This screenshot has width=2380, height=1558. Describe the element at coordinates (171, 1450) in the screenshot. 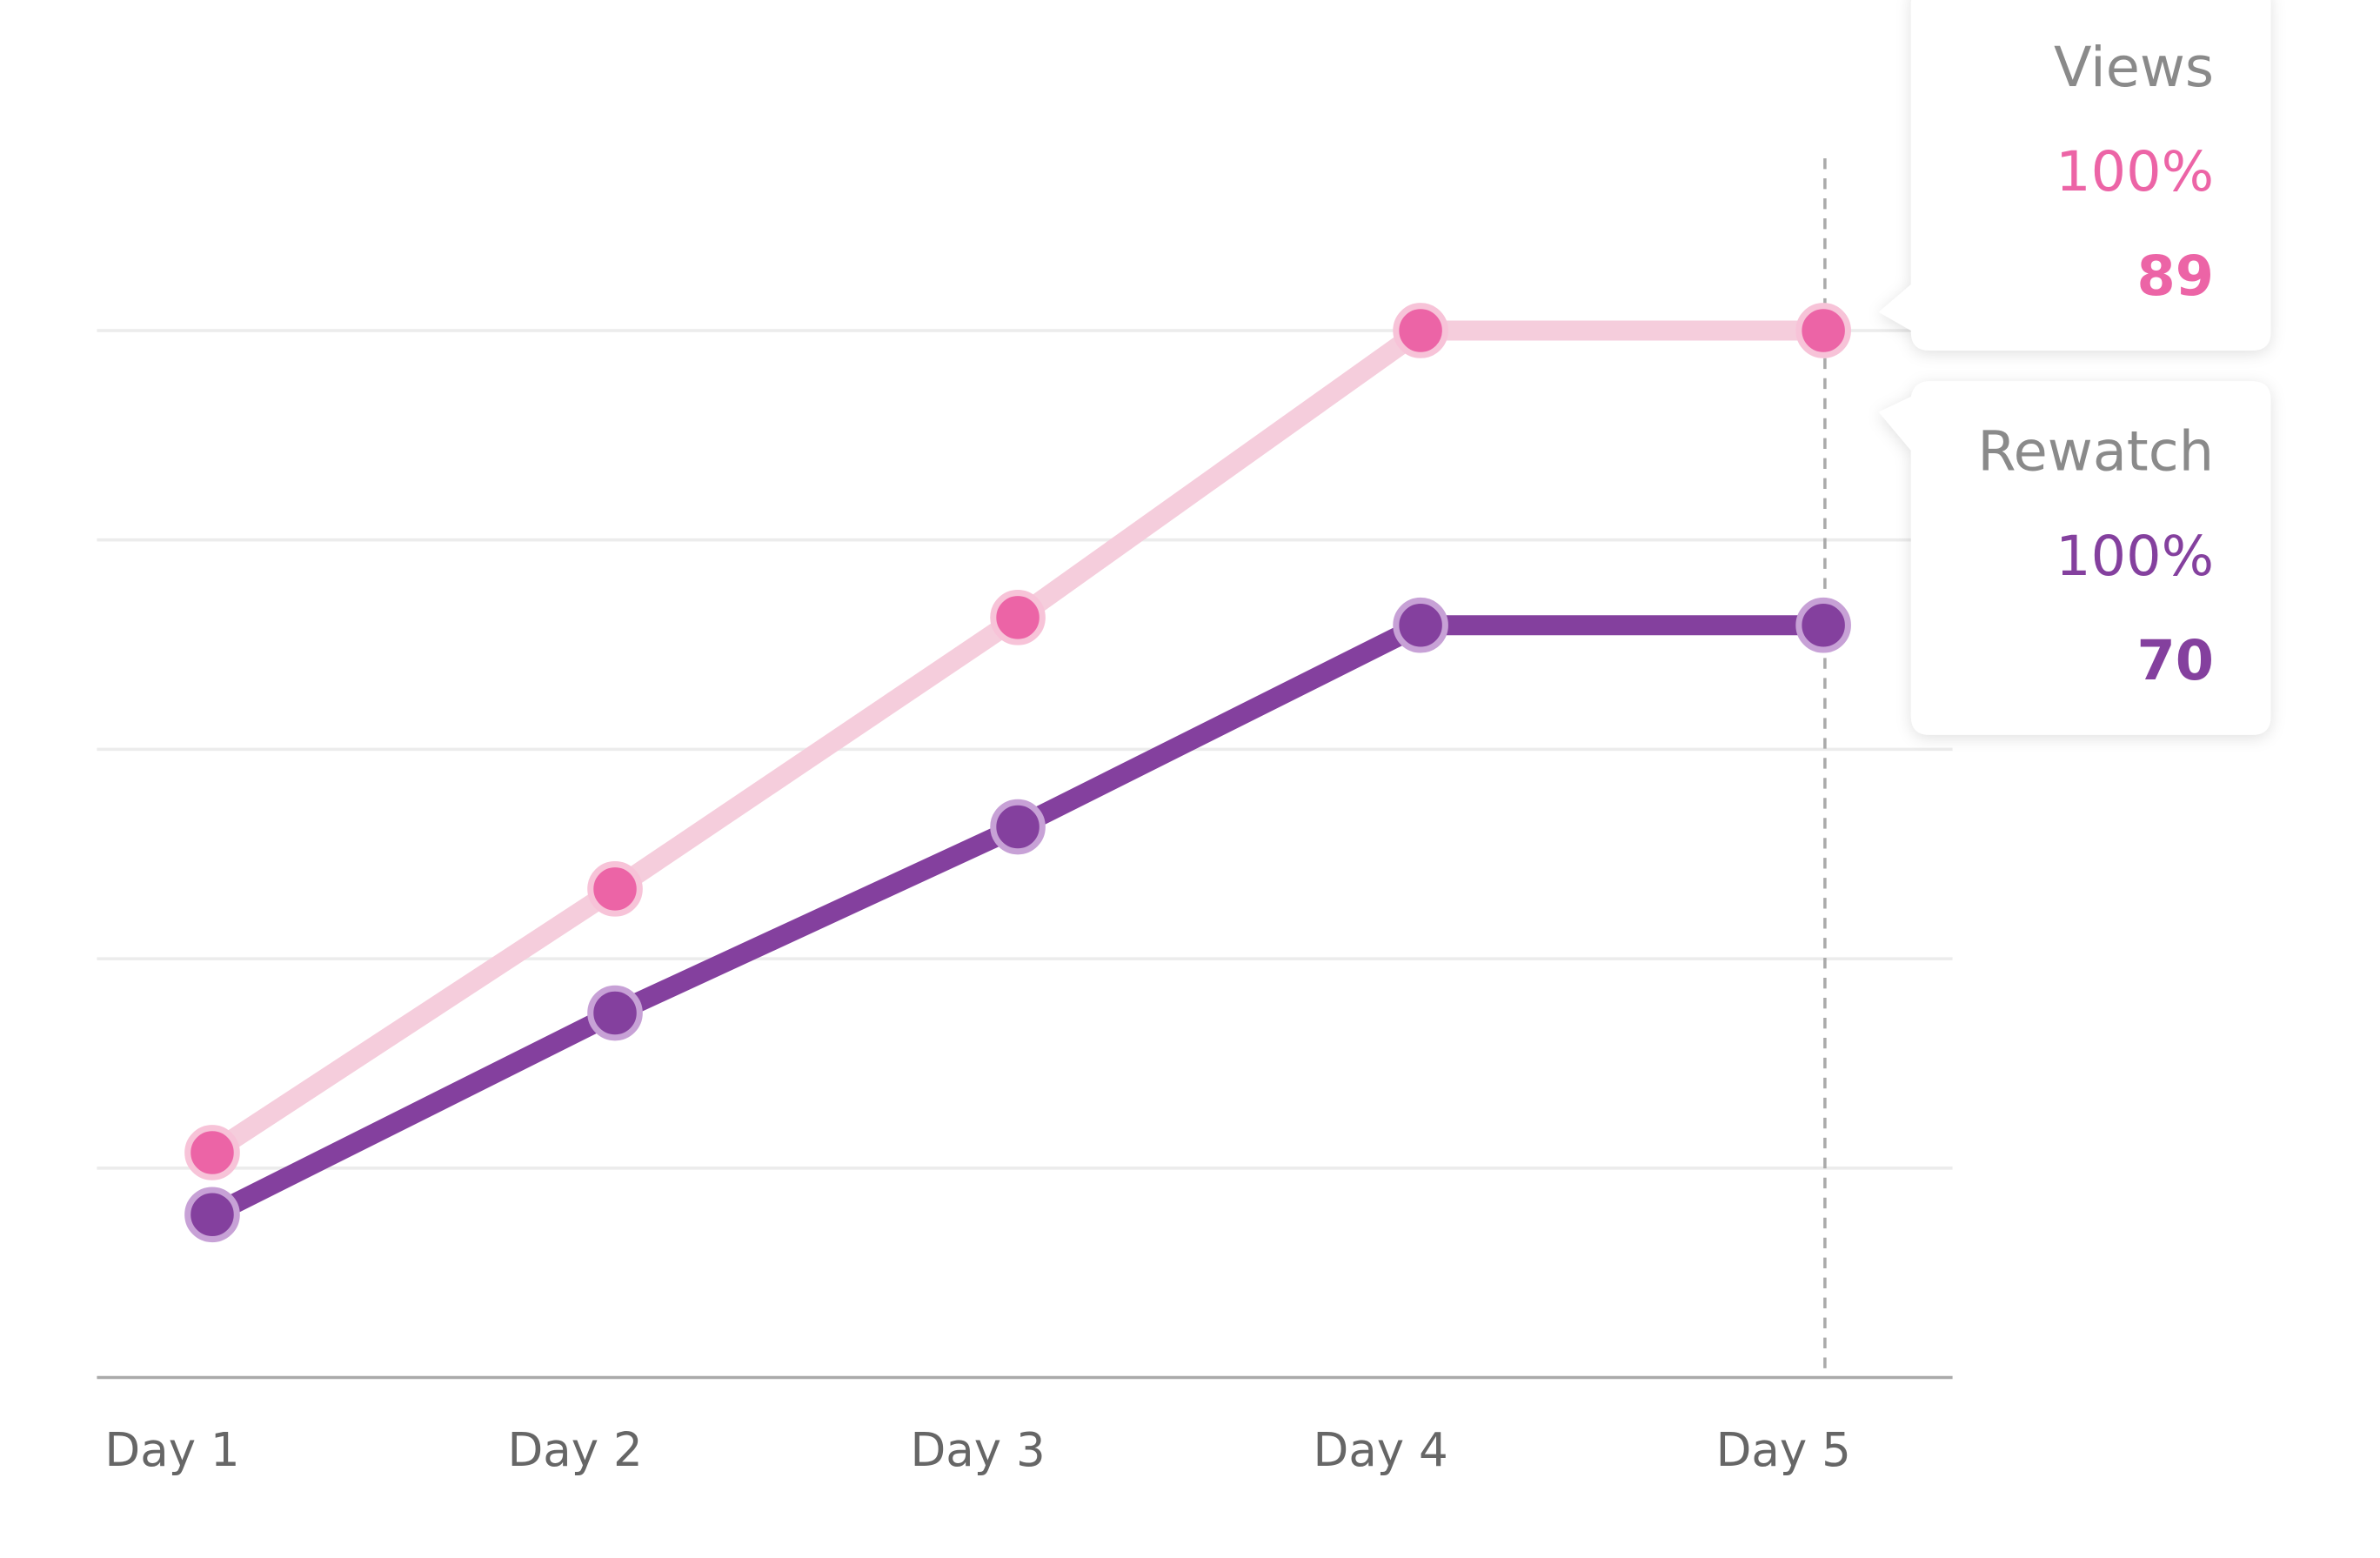

I see `x-tick-label: Day 1` at that location.